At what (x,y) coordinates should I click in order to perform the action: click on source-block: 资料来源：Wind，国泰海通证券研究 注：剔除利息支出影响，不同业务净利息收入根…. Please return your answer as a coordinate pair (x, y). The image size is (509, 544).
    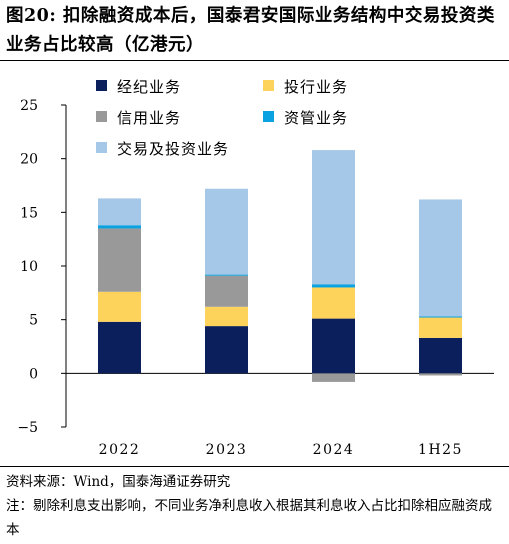
    Looking at the image, I should click on (254, 506).